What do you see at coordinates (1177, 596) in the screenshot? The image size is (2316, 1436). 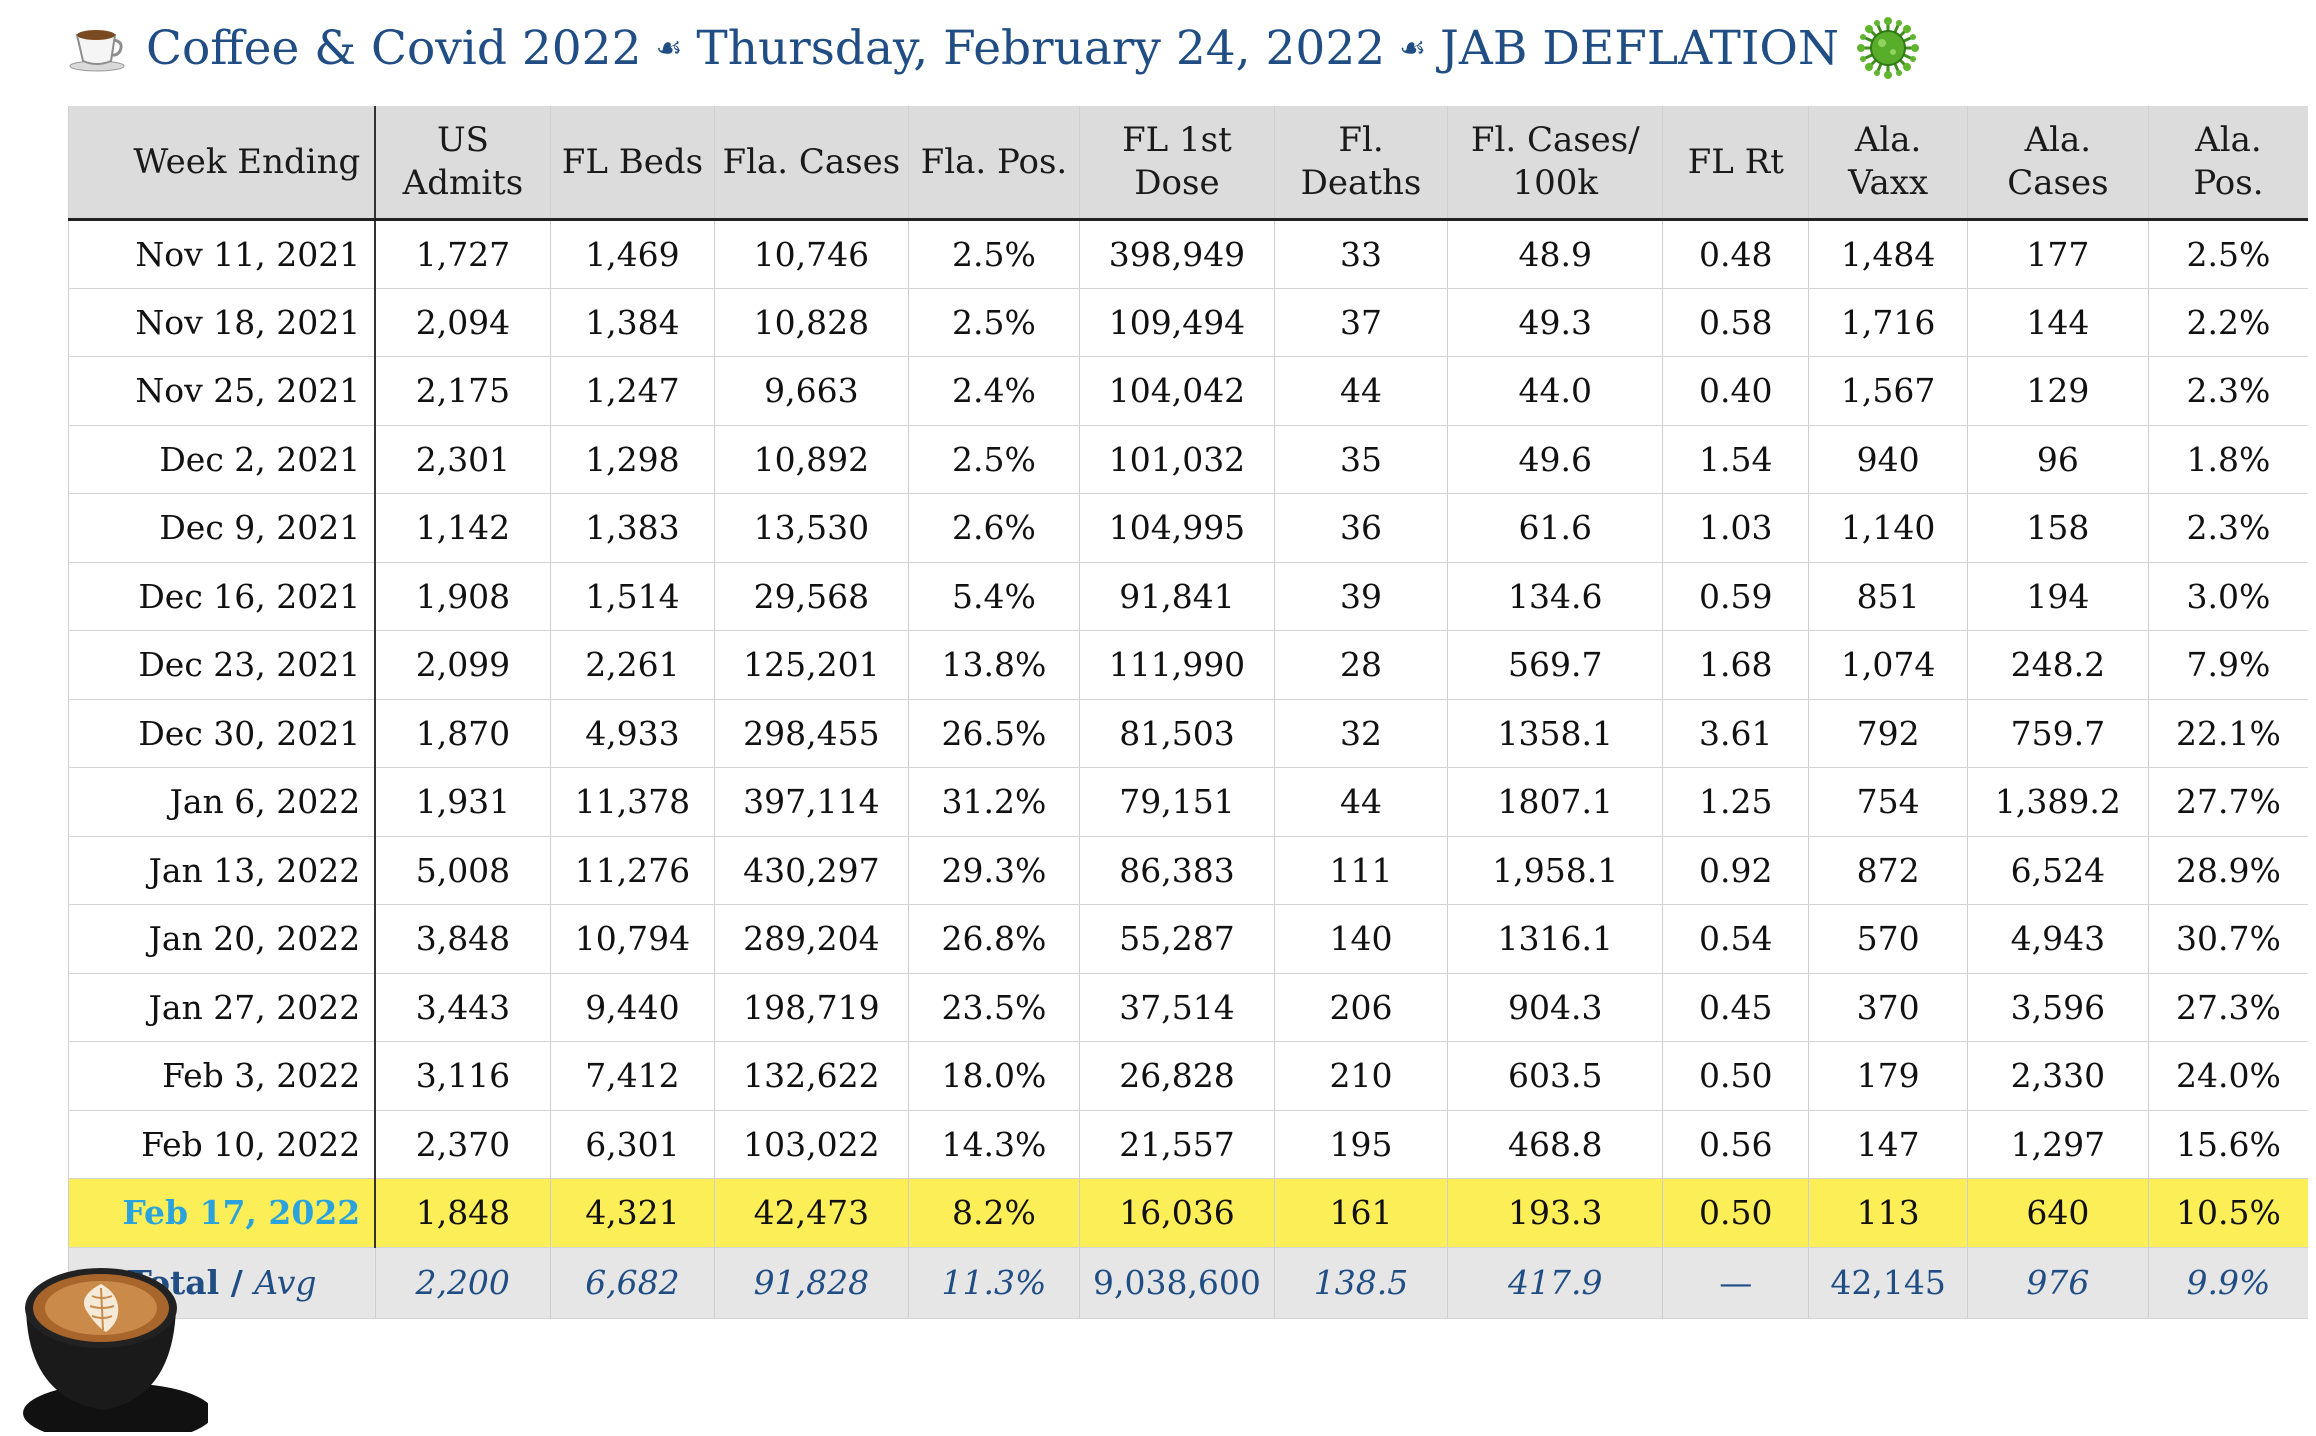 I see `table-cell: 91,841` at bounding box center [1177, 596].